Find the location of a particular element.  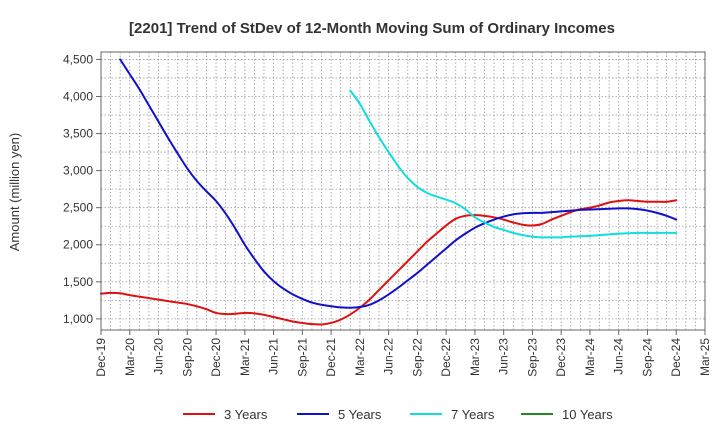

legend-label-3-years: 3 Years is located at coordinates (246, 414).